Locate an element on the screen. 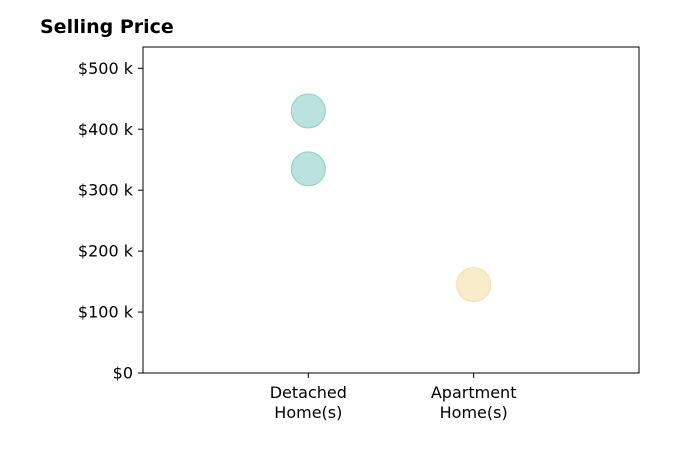 Image resolution: width=679 pixels, height=462 pixels. y-tick-label: $200 k is located at coordinates (106, 251).